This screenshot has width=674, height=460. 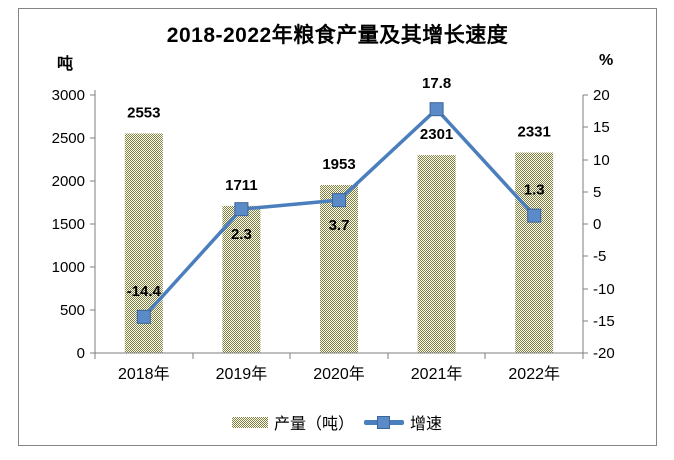 I want to click on bar-value-label: 2553, so click(x=143, y=112).